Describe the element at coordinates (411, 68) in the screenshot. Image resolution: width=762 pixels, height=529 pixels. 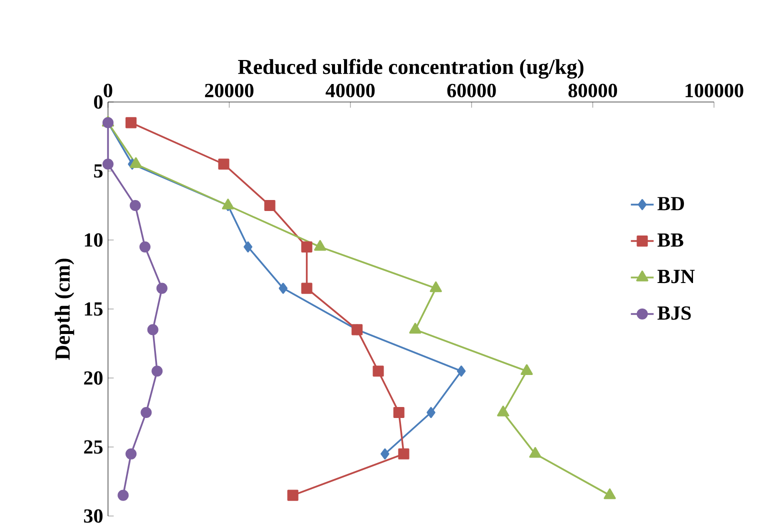
I see `x-axis-title: Reduced sulfide concentration (ug/kg)` at that location.